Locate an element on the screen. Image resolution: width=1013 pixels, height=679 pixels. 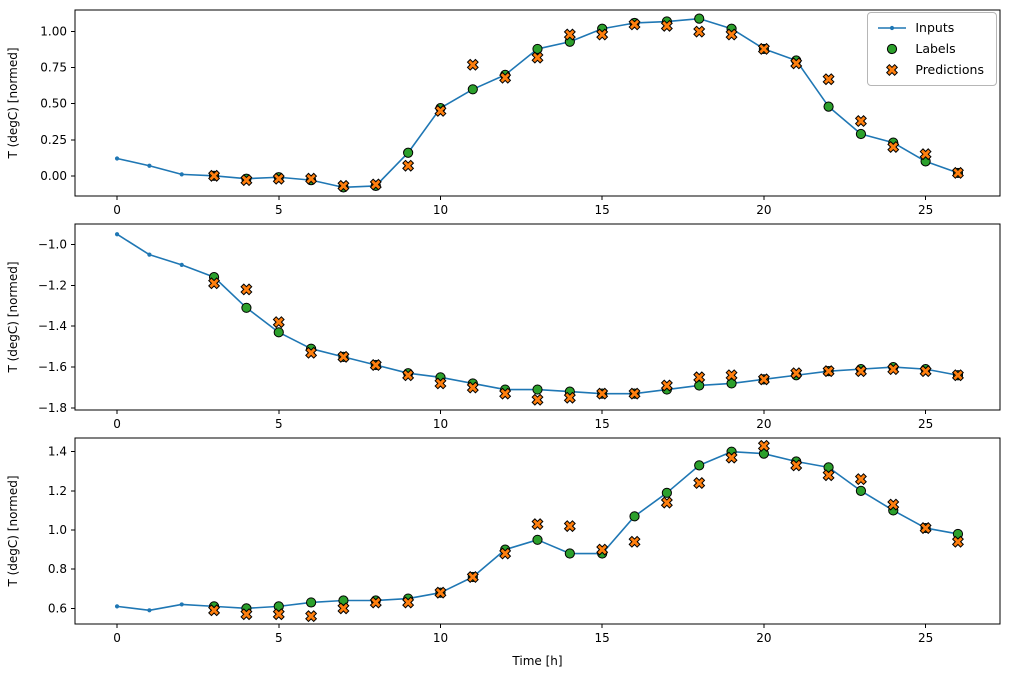
y-tick-label: −1.8 is located at coordinates (52, 408).